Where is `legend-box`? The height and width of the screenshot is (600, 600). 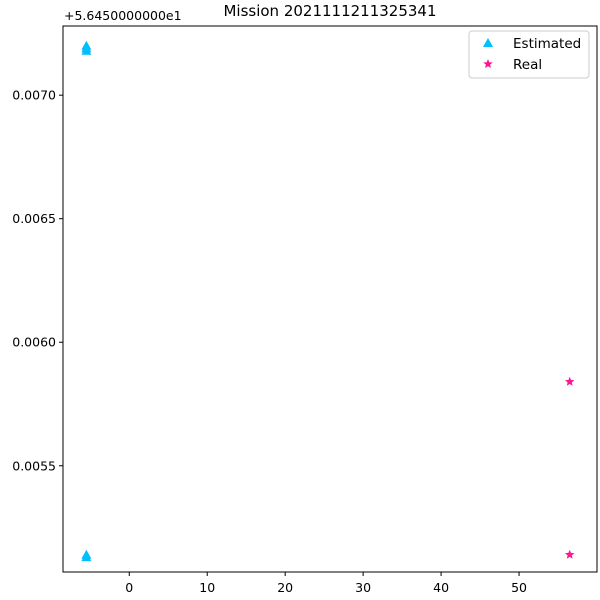
legend-box is located at coordinates (529, 54).